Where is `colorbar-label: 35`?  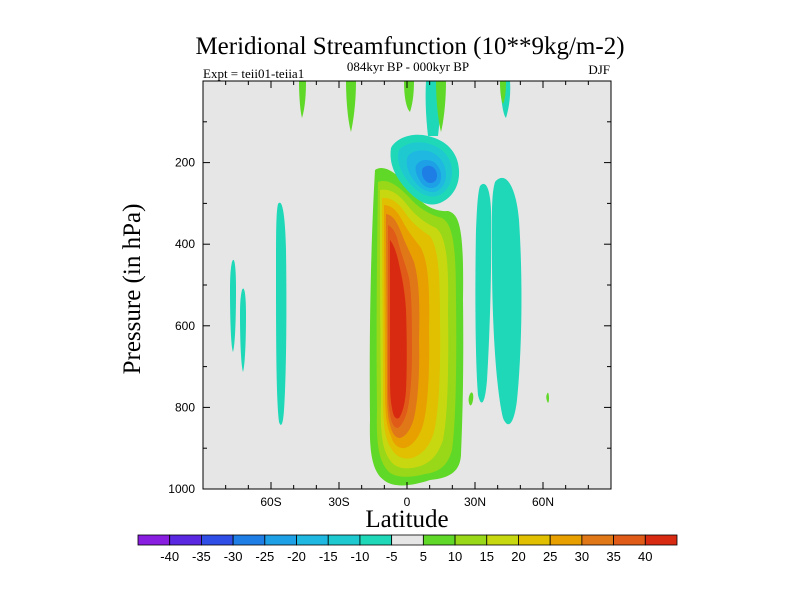 colorbar-label: 35 is located at coordinates (613, 556).